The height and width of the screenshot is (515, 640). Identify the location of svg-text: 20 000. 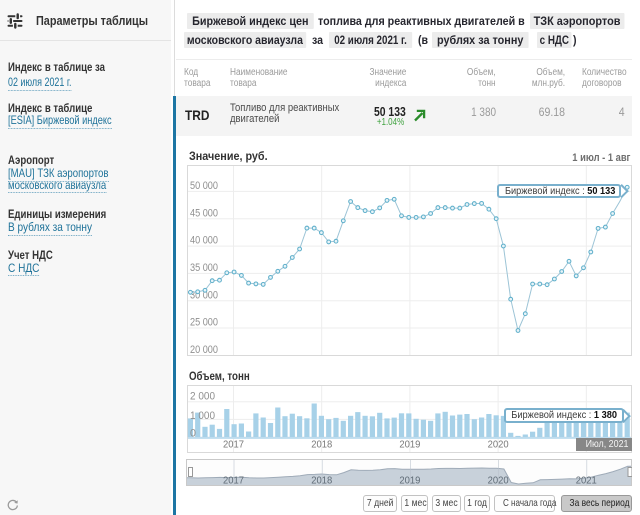
(204, 350).